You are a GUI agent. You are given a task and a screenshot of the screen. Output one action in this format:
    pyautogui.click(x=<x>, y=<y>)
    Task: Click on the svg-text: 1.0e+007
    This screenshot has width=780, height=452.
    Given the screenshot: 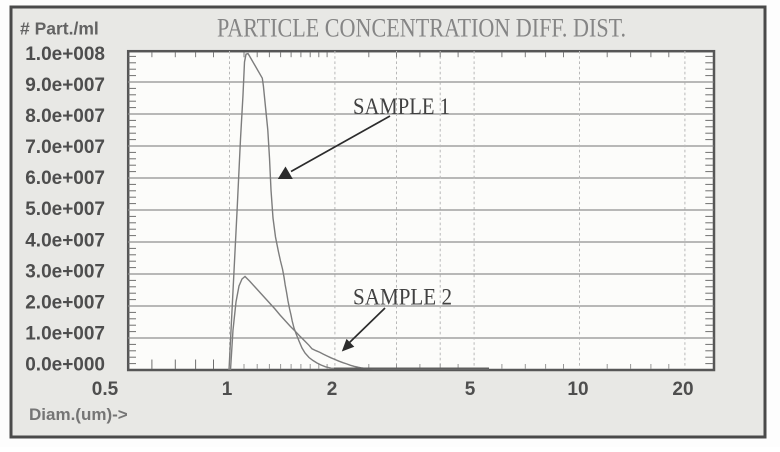 What is the action you would take?
    pyautogui.click(x=65, y=334)
    